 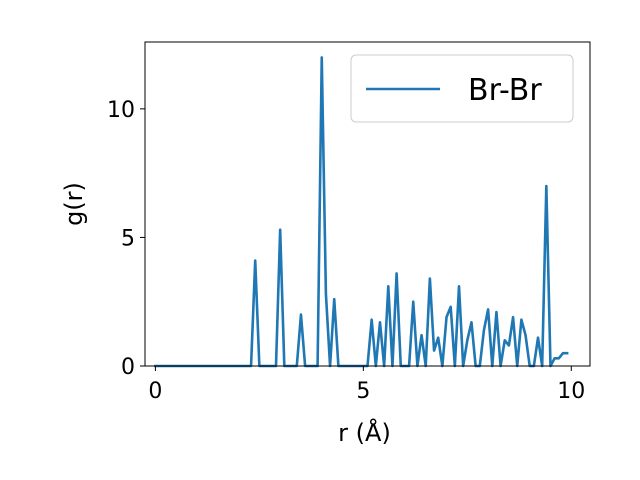 I want to click on y-axis-label: g(r), so click(x=74, y=204).